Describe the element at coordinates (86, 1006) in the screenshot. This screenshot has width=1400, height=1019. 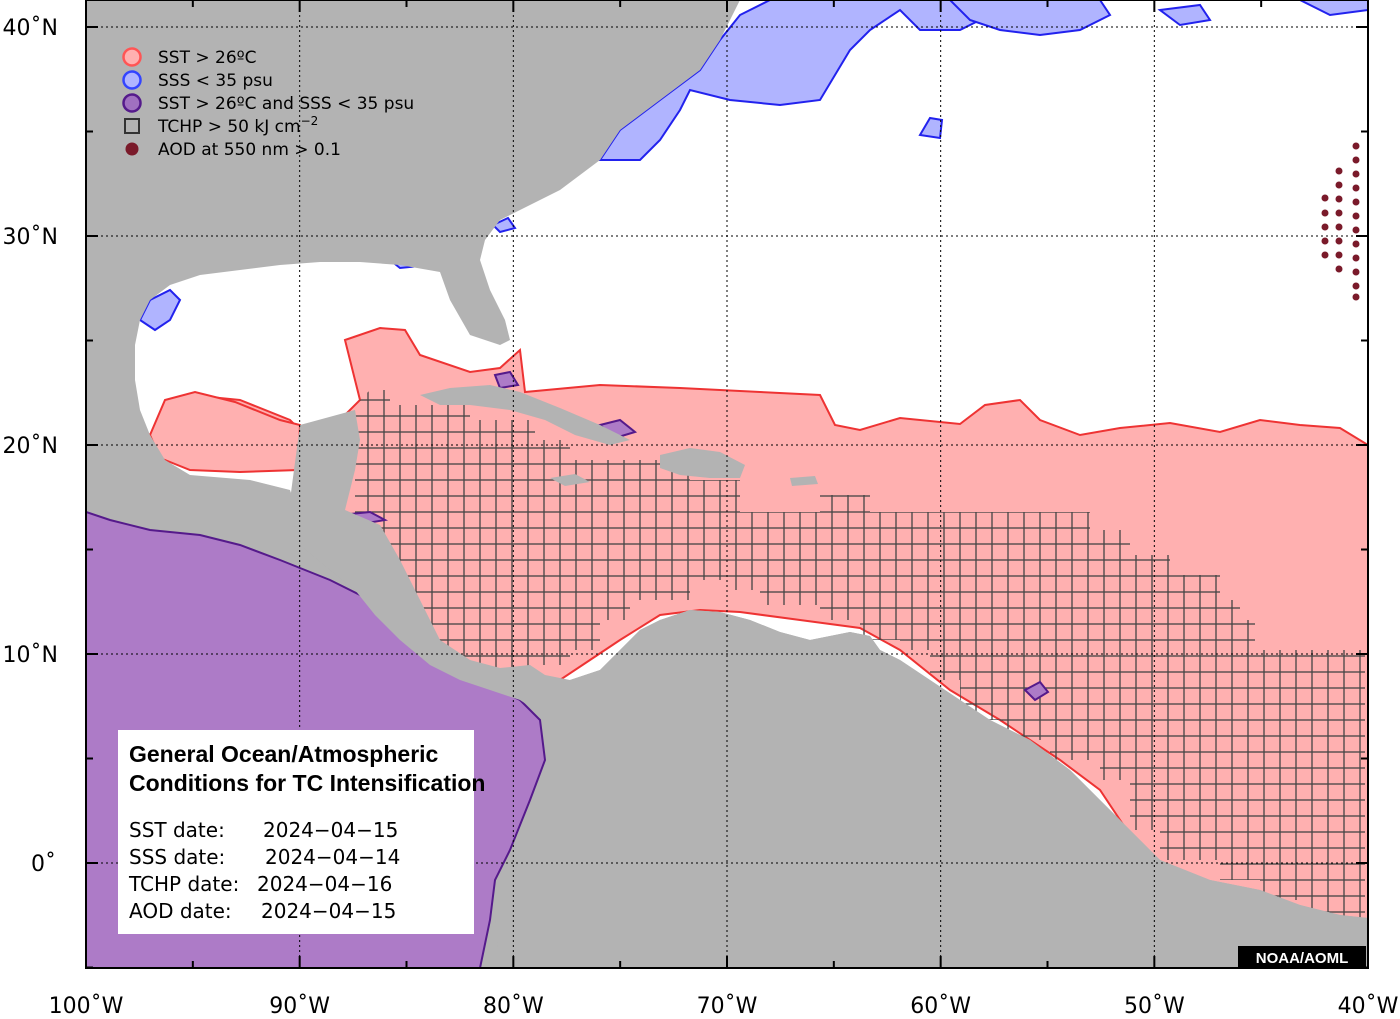
I see `lon-tick-label: 100˚W` at that location.